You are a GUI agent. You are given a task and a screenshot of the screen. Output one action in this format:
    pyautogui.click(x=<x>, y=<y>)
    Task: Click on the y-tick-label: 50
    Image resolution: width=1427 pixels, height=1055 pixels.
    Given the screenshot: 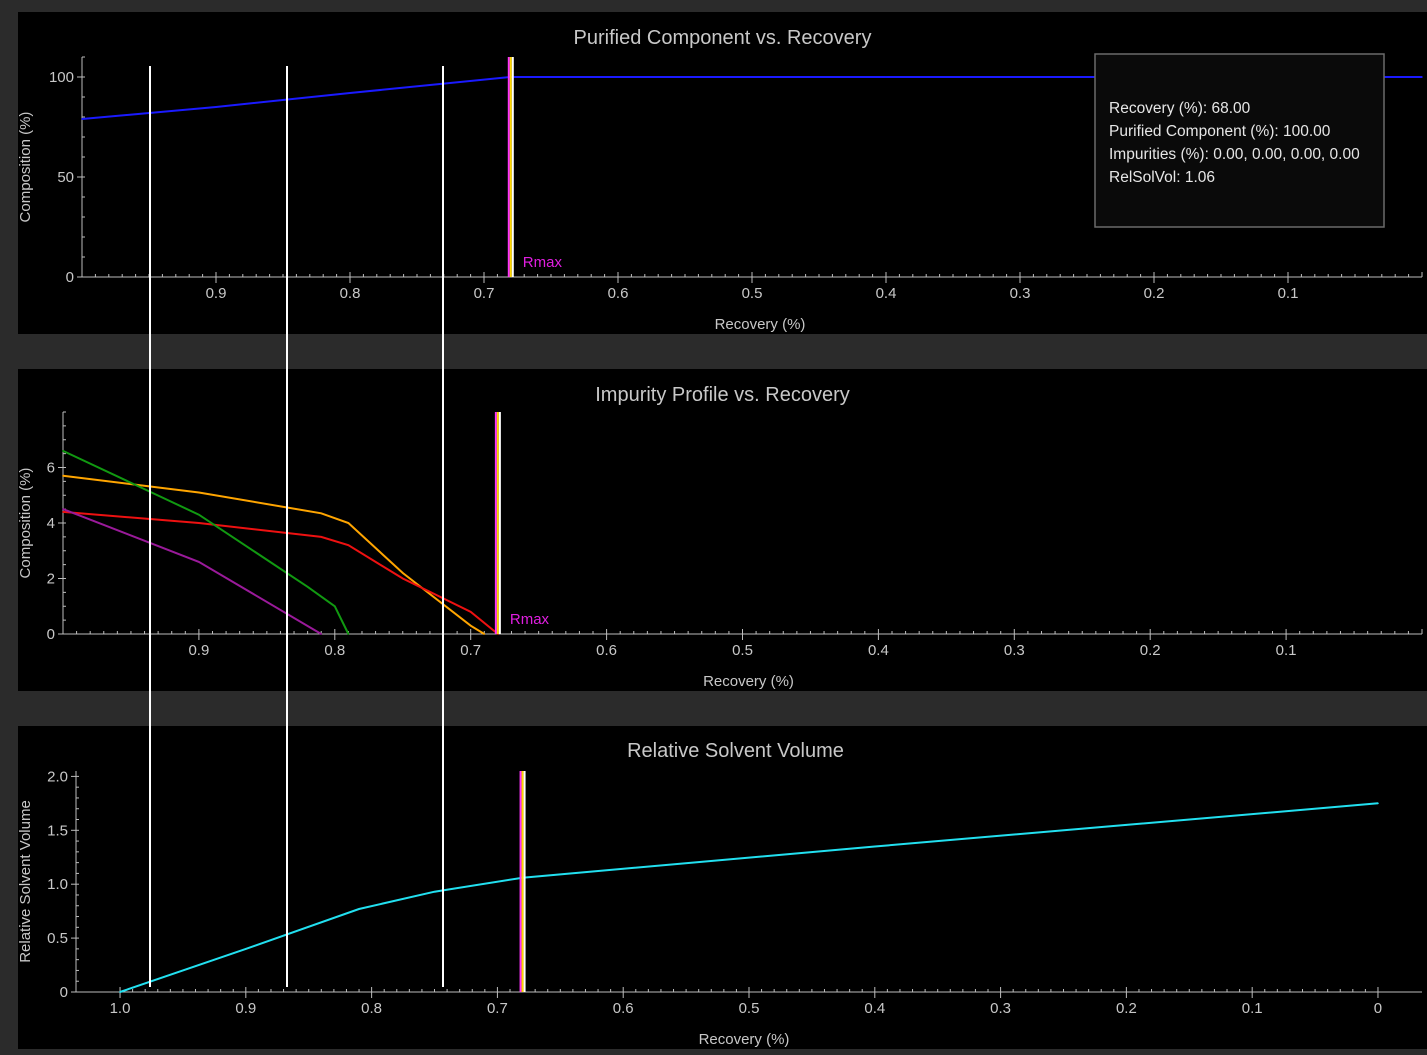 What is the action you would take?
    pyautogui.click(x=65, y=177)
    